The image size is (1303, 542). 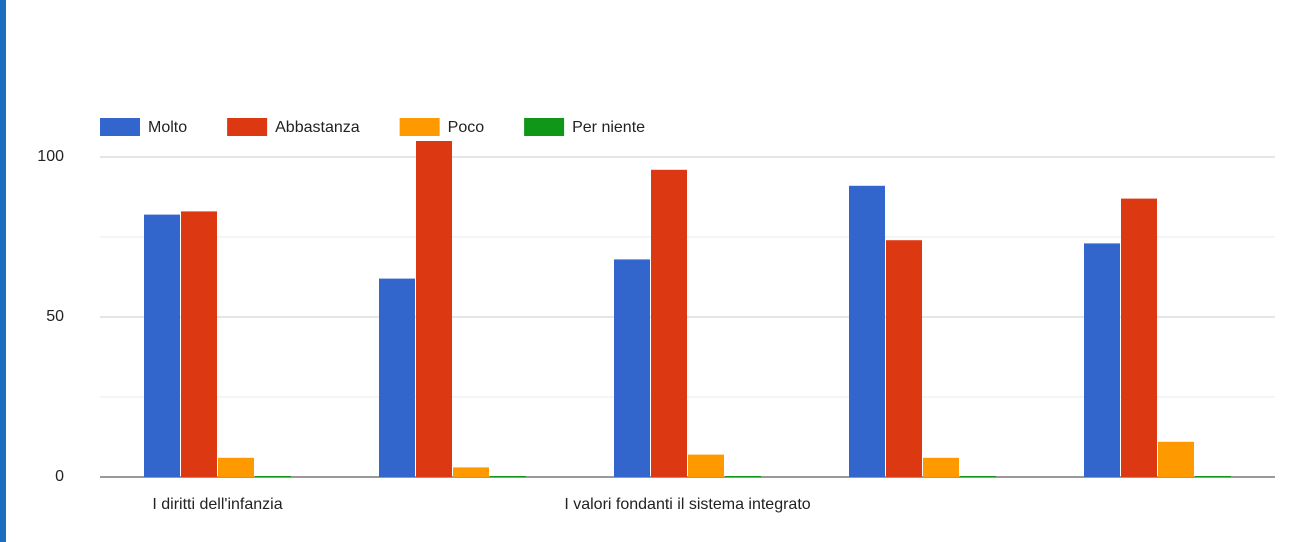 I want to click on y-tick-label: 0, so click(x=59, y=476).